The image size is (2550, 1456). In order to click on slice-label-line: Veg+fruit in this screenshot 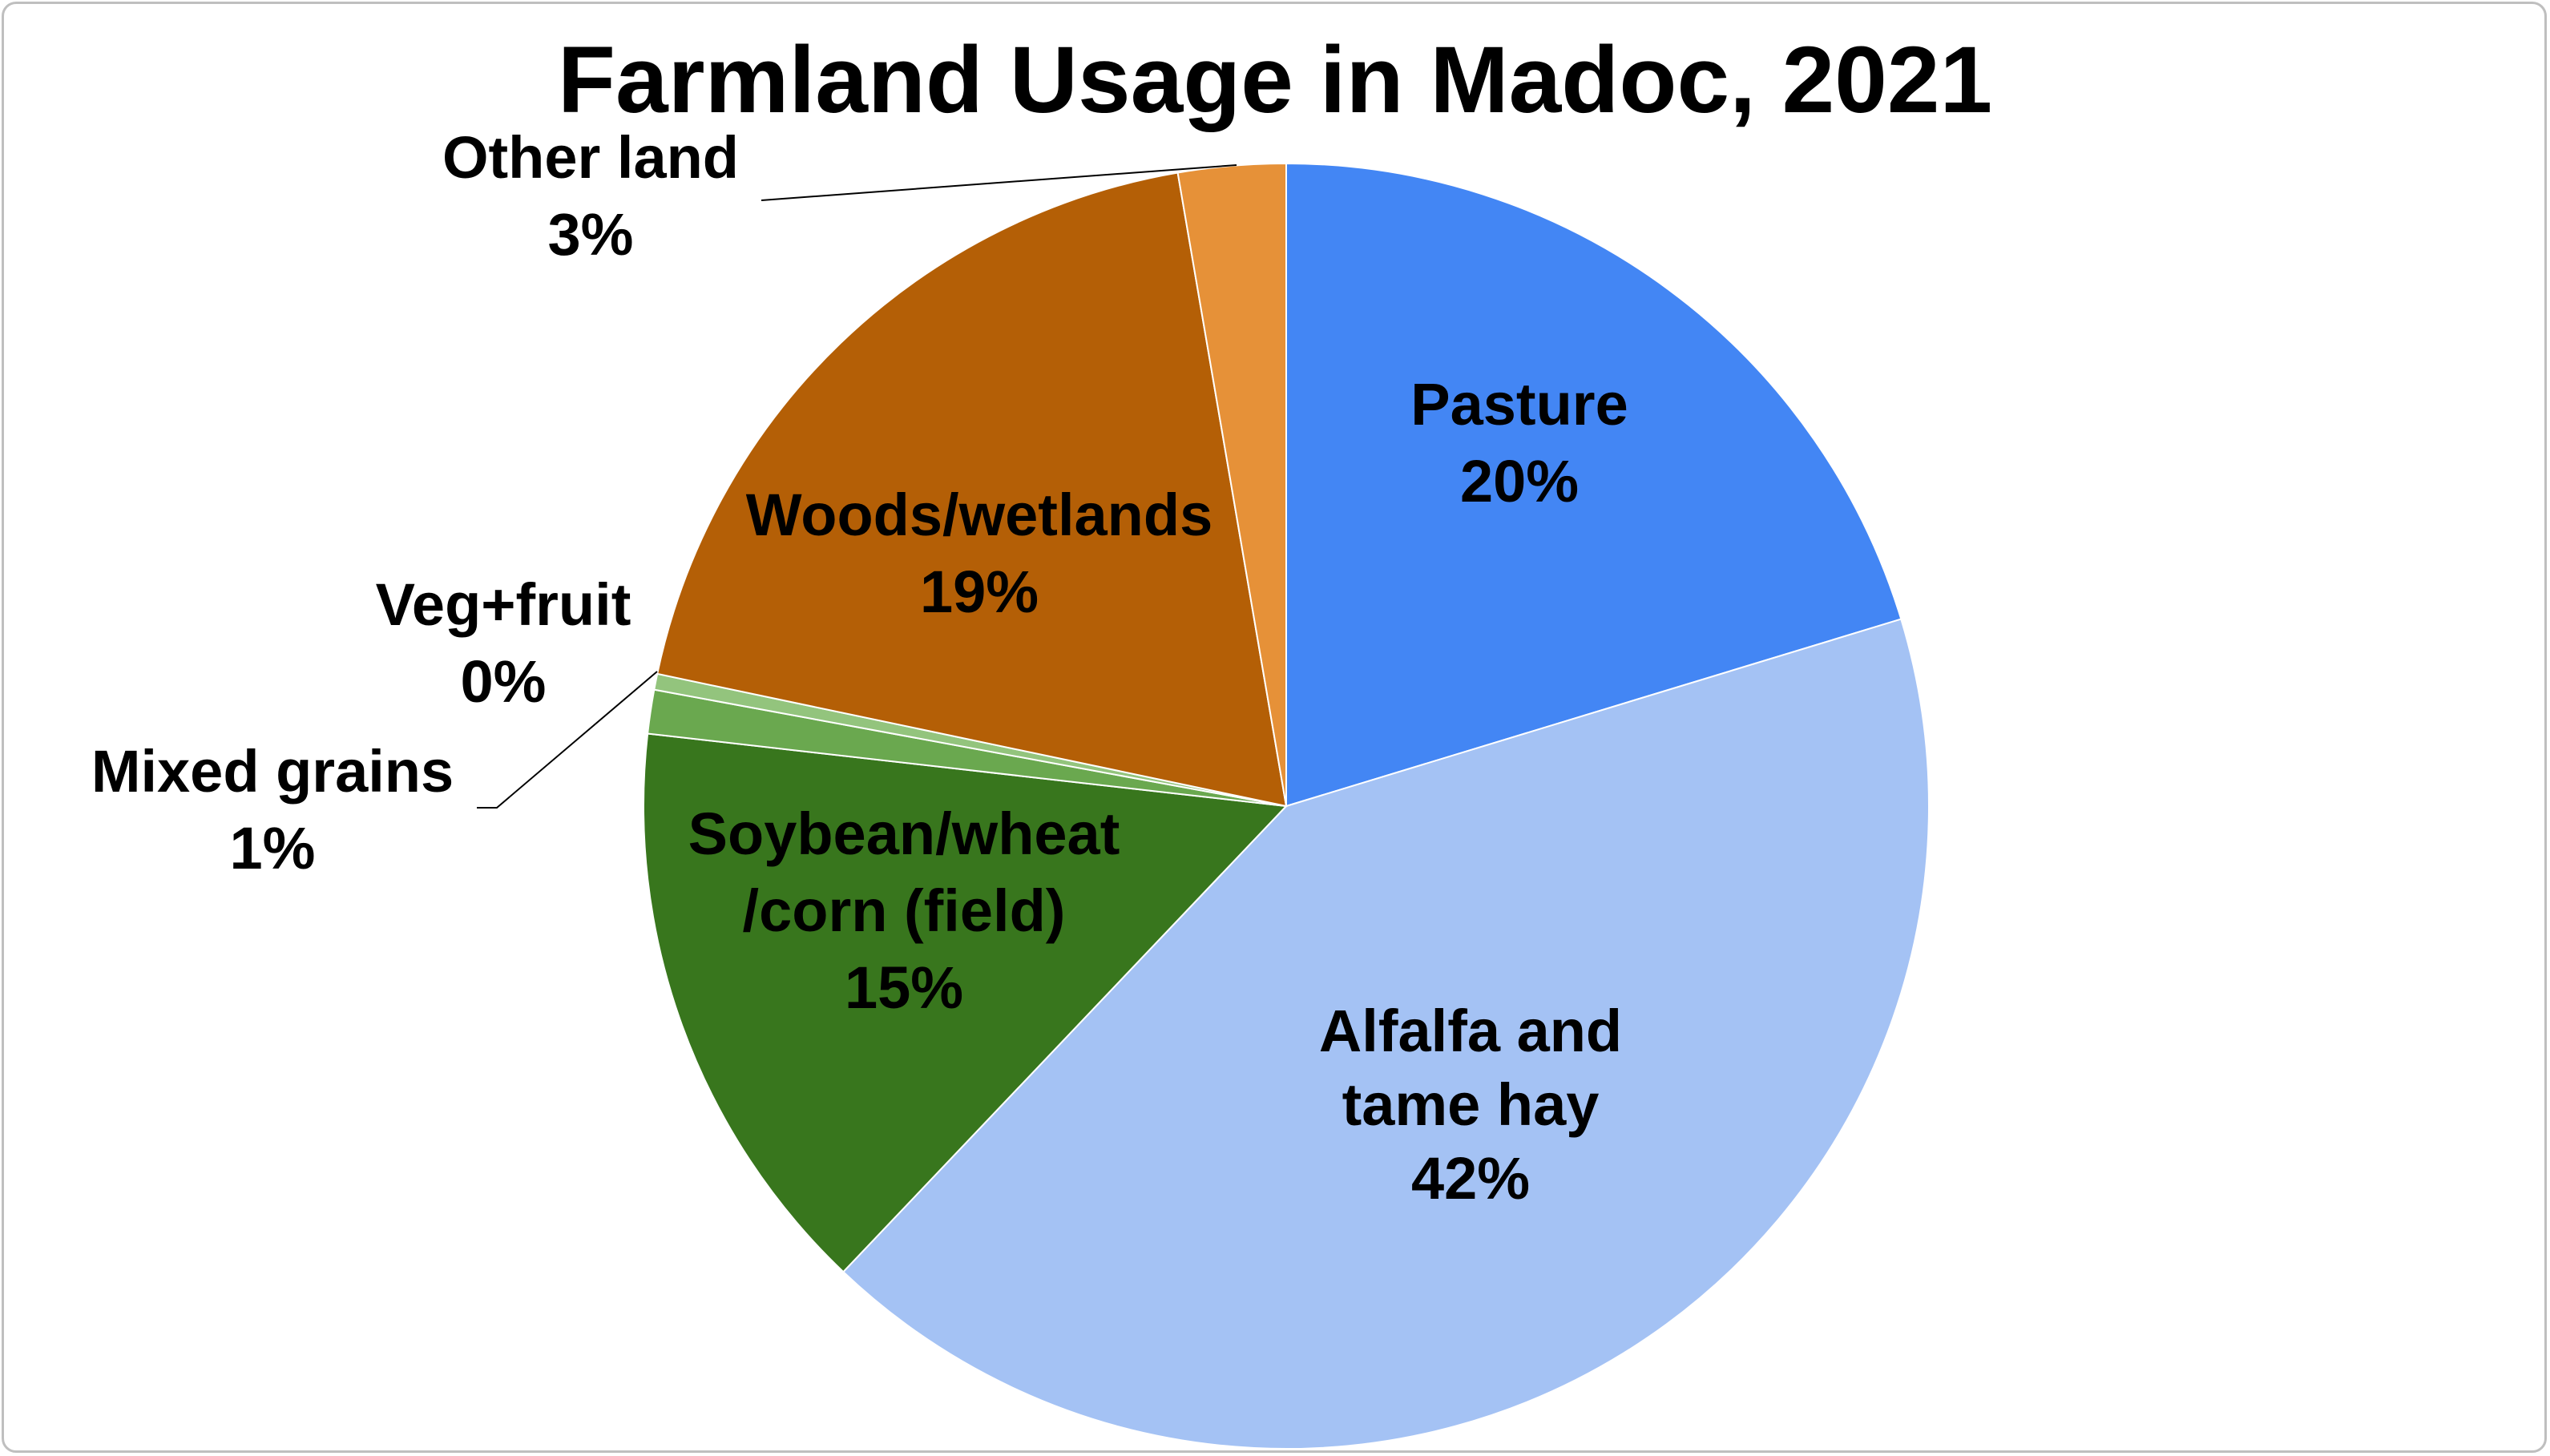, I will do `click(503, 605)`.